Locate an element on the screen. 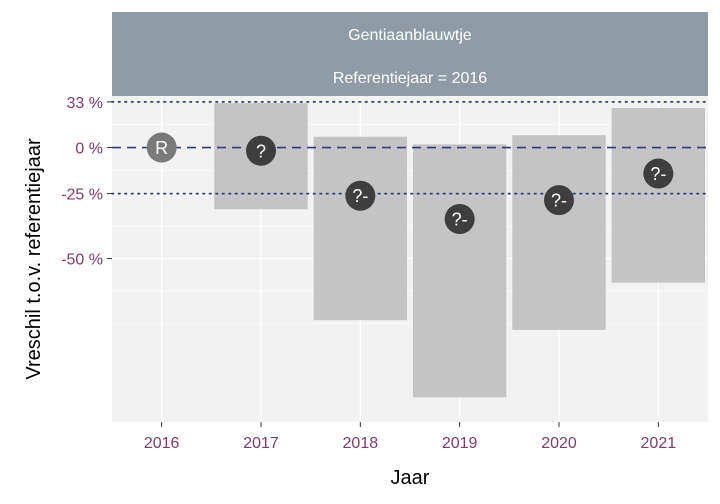 Image resolution: width=720 pixels, height=504 pixels. estimate-marker-2021: ?- is located at coordinates (658, 173).